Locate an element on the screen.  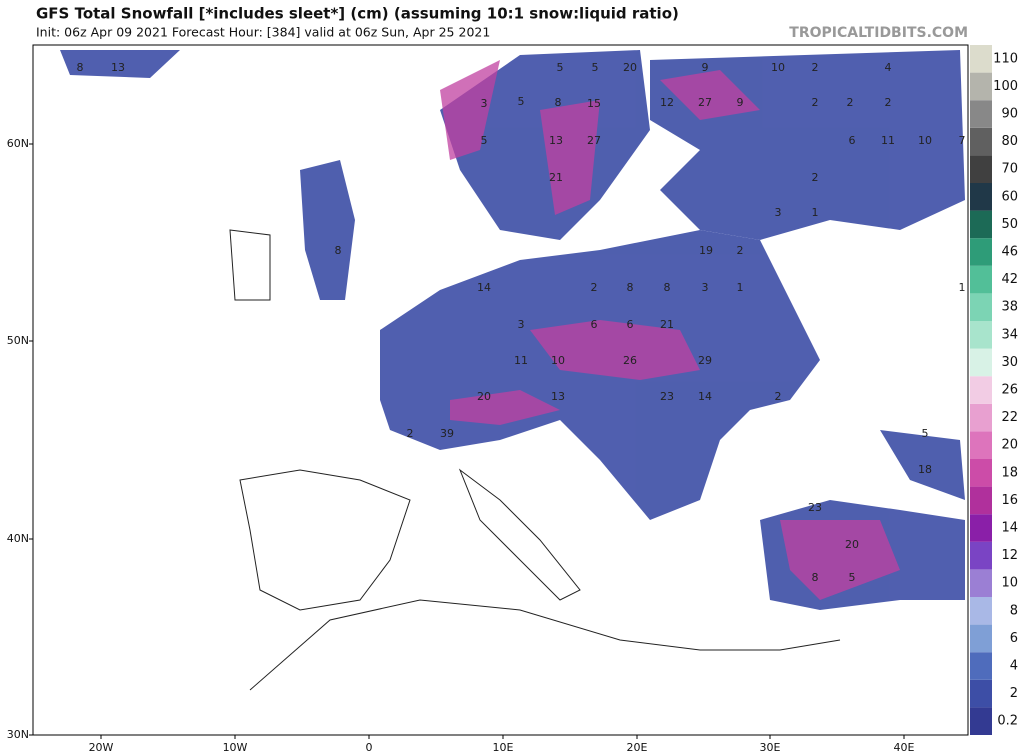
colorbar-label: 12 is located at coordinates (1009, 555).